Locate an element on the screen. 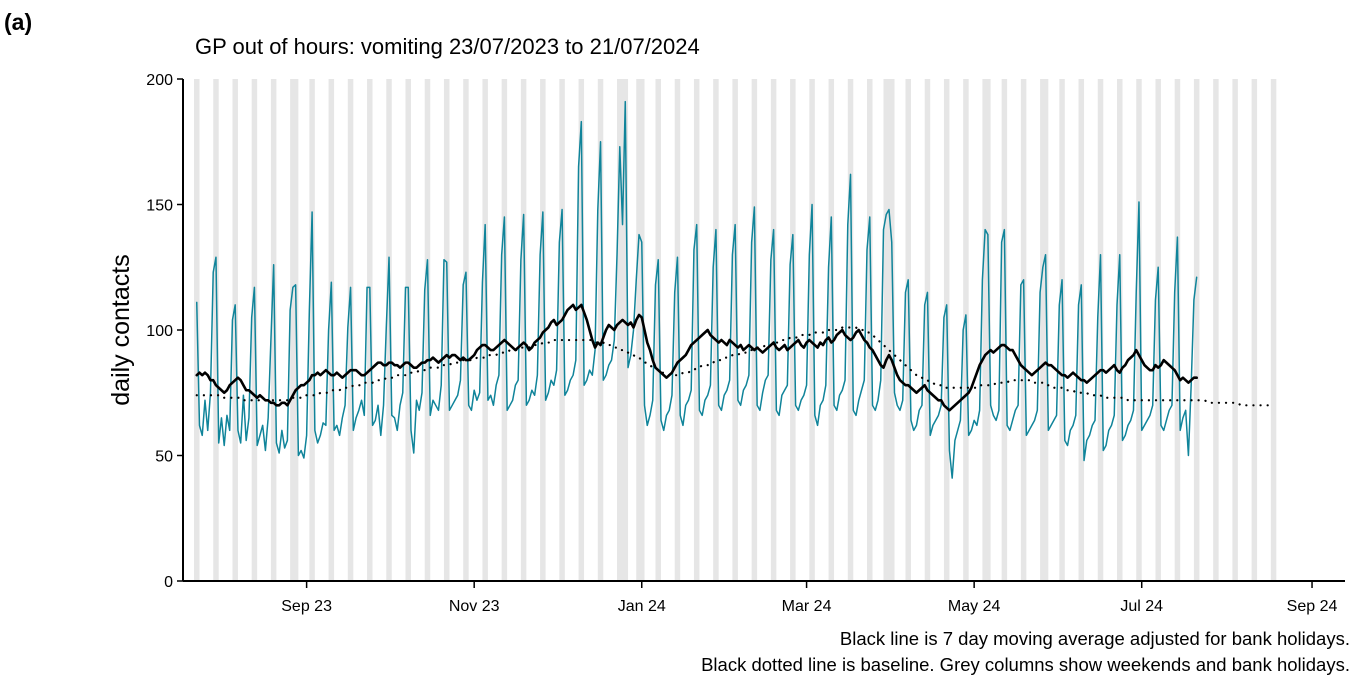 The image size is (1362, 691). y-tick-label: 100 is located at coordinates (159, 331).